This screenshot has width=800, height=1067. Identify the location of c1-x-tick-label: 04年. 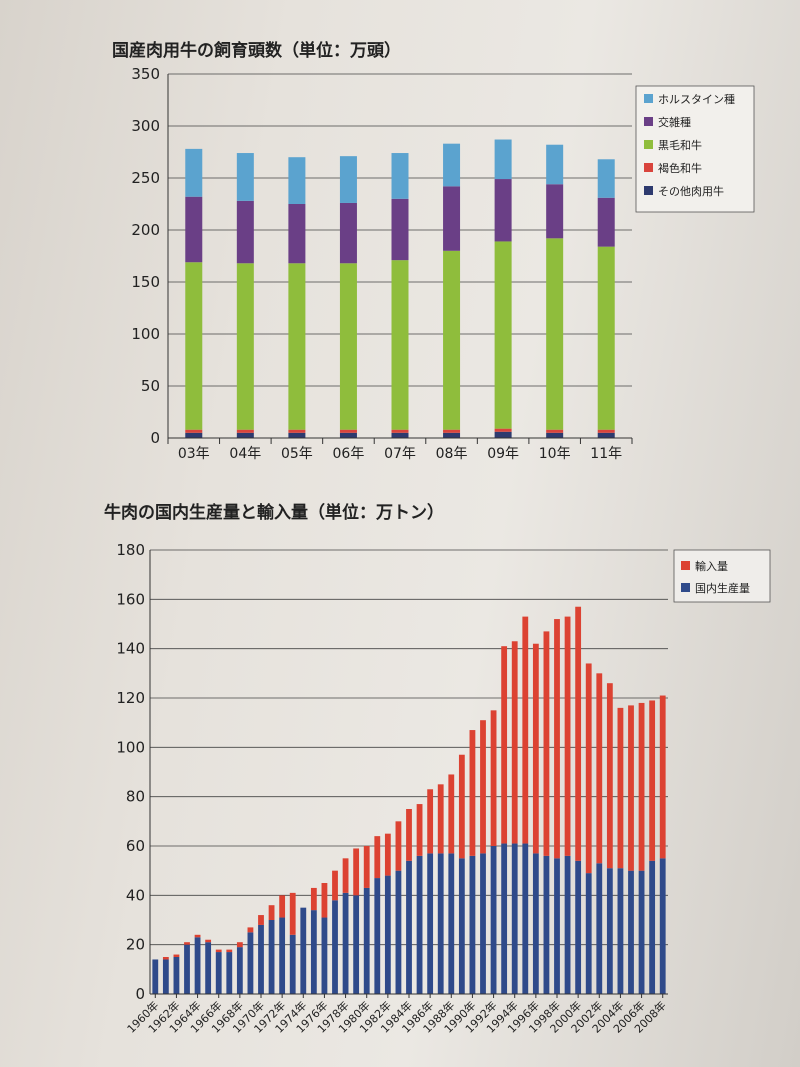
(245, 454).